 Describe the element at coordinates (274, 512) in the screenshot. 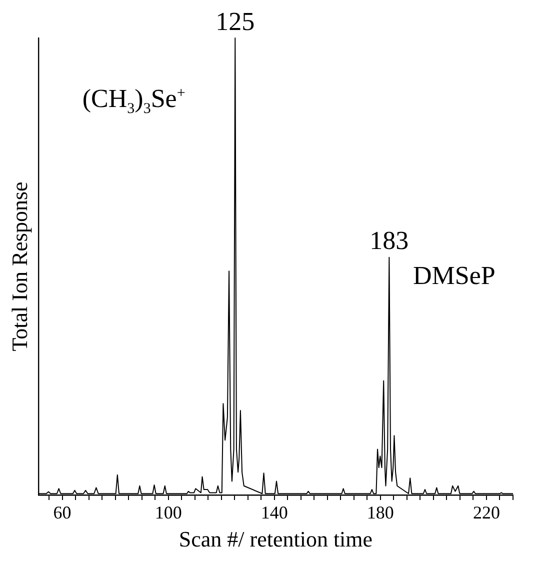

I see `x-tick-label: 140` at that location.